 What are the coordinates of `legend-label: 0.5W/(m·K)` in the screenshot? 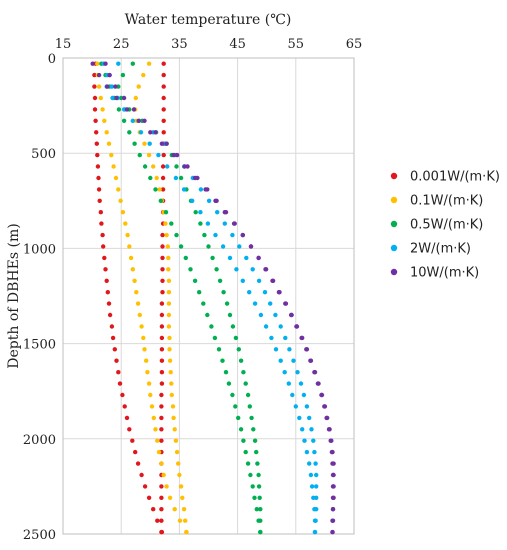 It's located at (446, 225).